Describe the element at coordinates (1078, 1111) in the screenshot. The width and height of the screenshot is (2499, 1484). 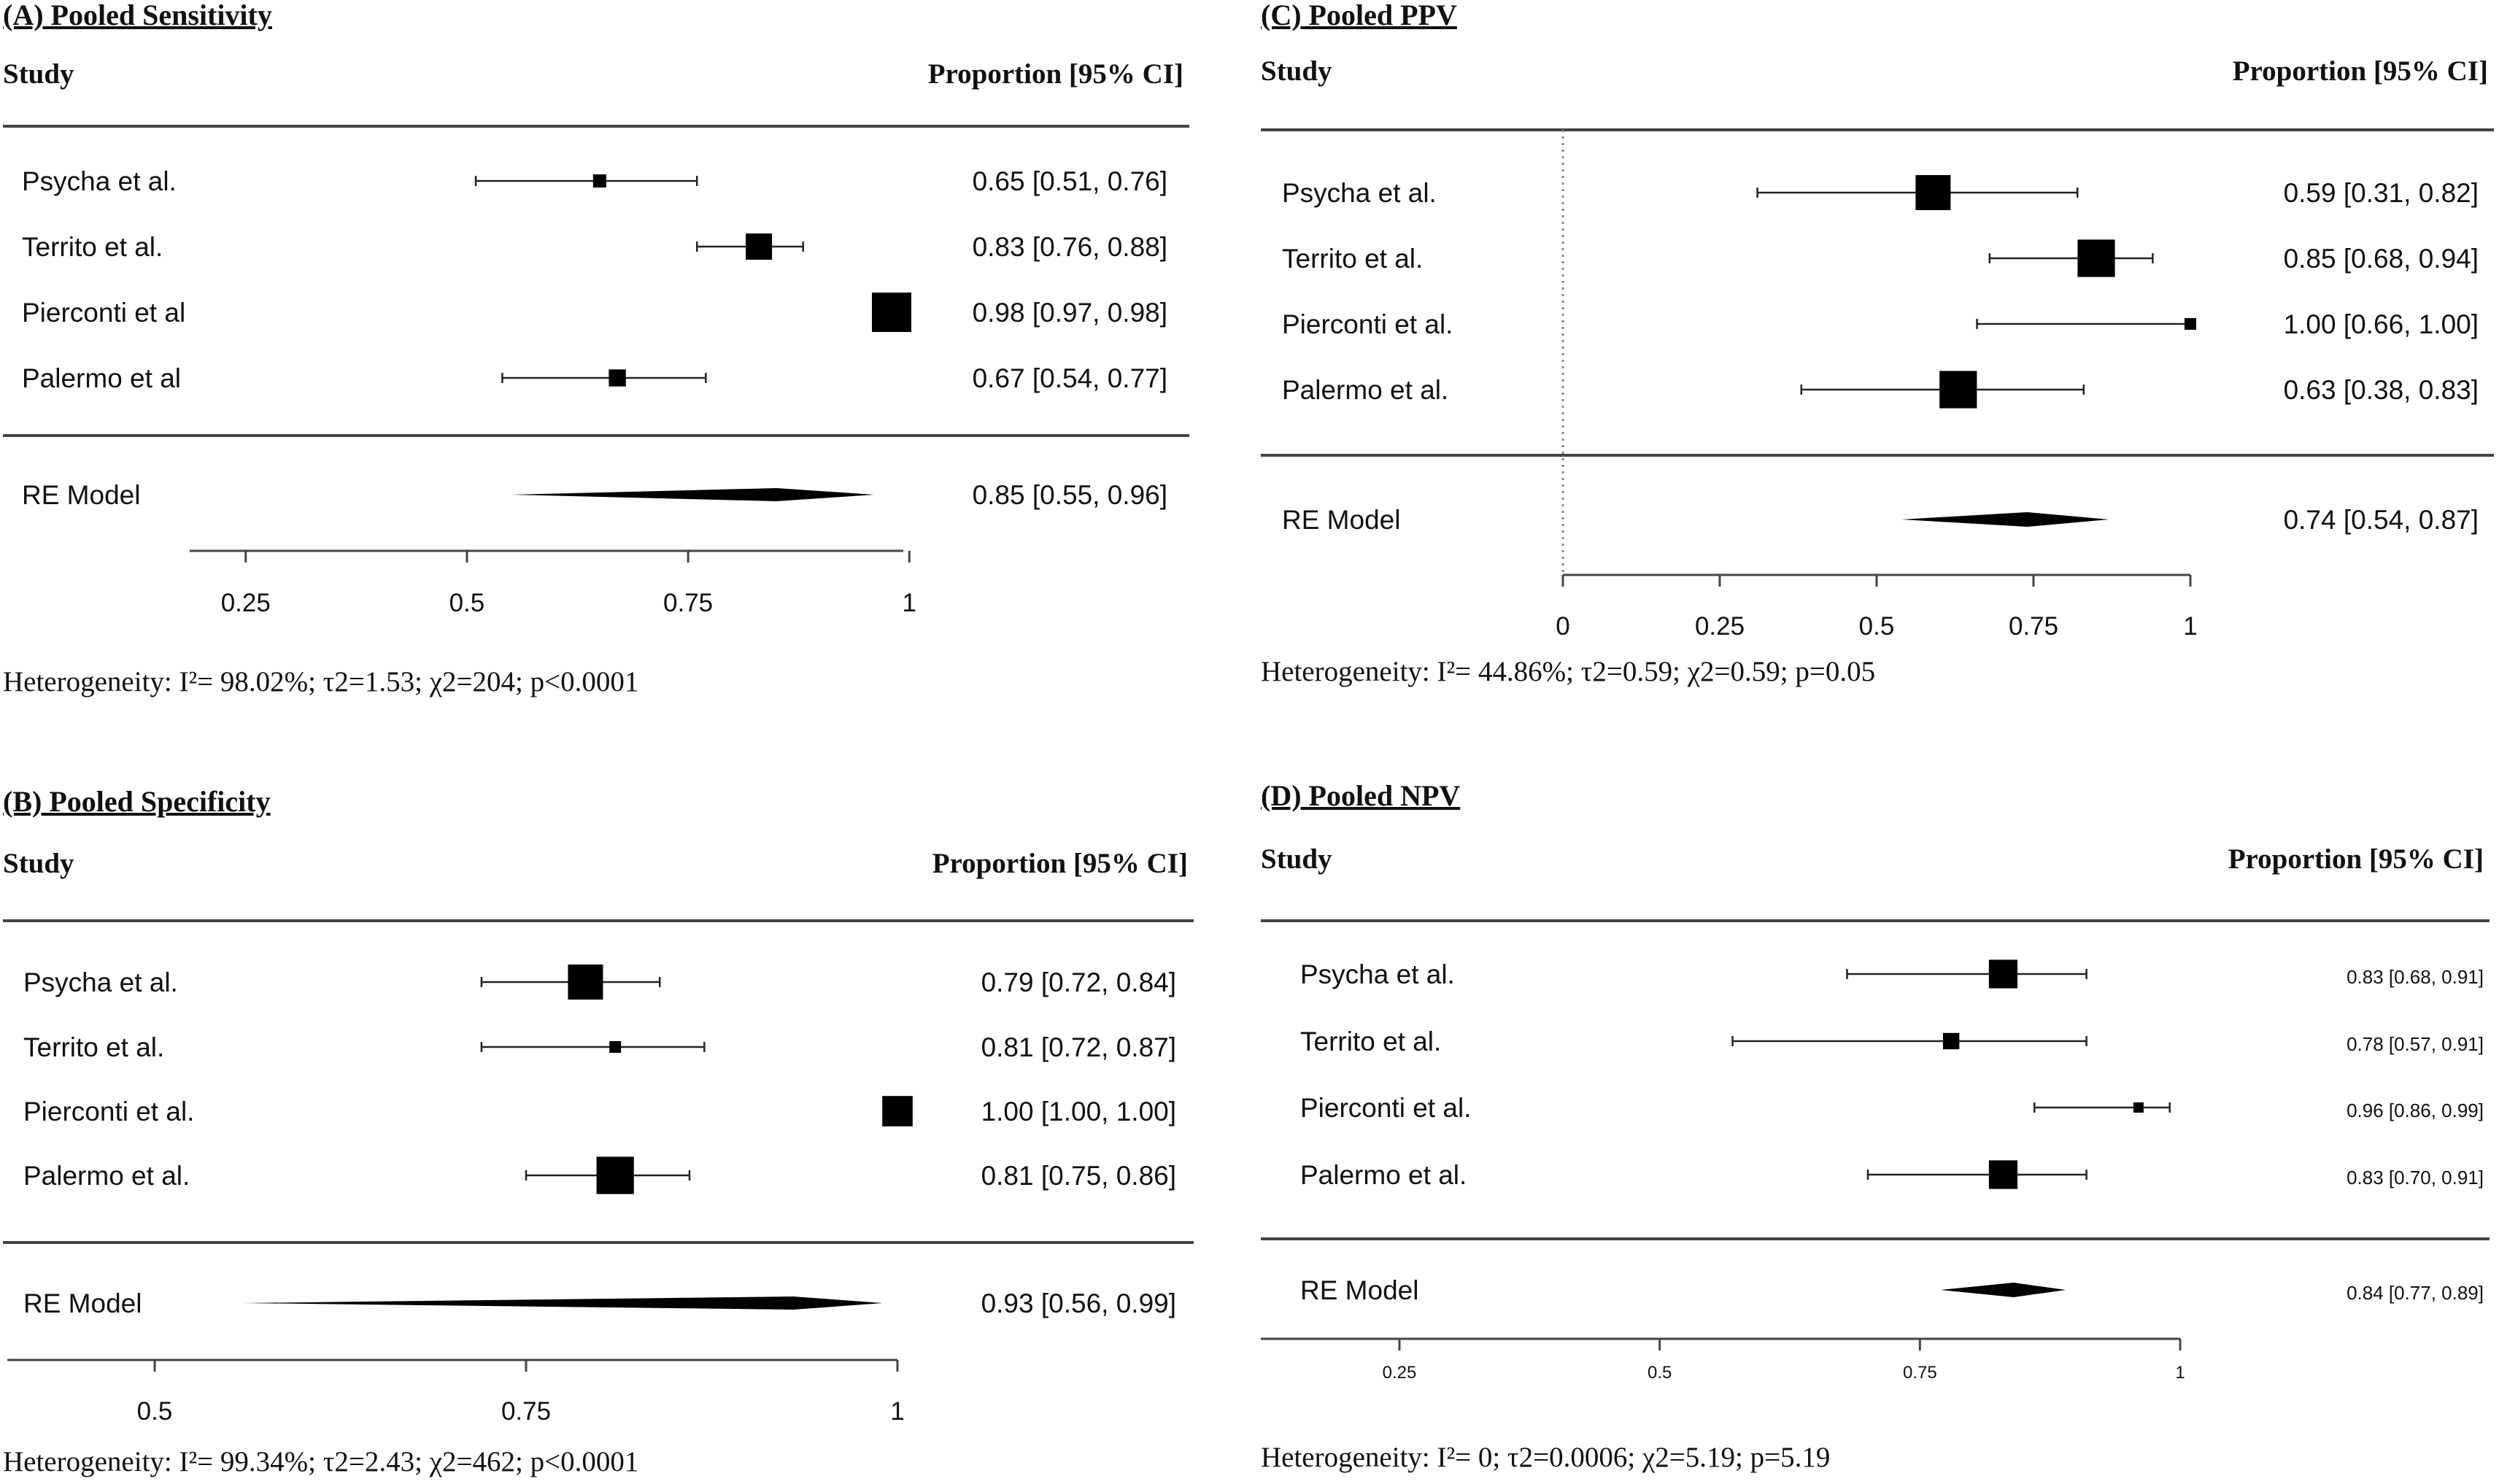
I see `estimate-label: 1.00 [1.00, 1.00]` at that location.